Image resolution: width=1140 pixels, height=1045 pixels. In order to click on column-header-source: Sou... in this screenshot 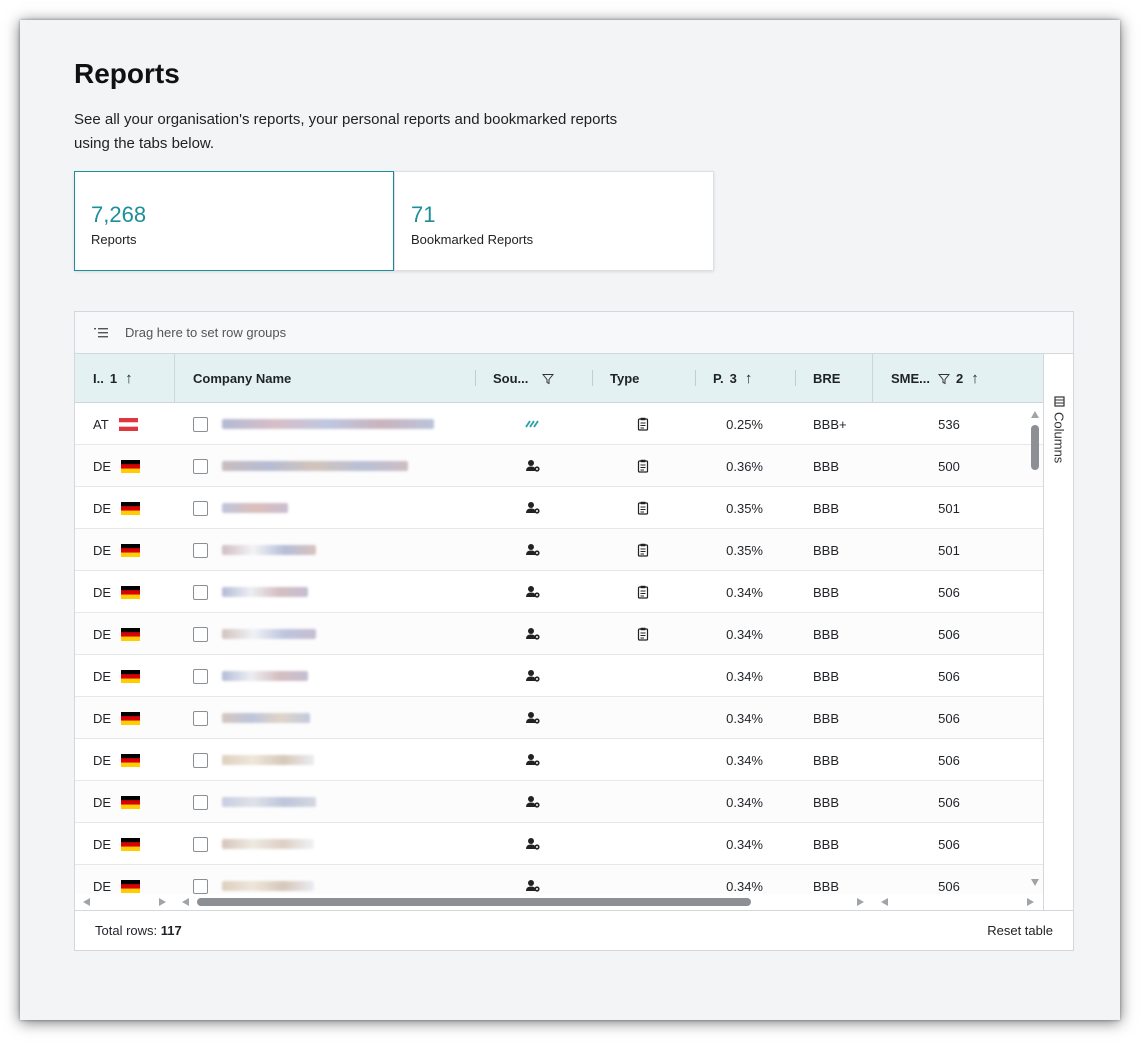, I will do `click(524, 378)`.